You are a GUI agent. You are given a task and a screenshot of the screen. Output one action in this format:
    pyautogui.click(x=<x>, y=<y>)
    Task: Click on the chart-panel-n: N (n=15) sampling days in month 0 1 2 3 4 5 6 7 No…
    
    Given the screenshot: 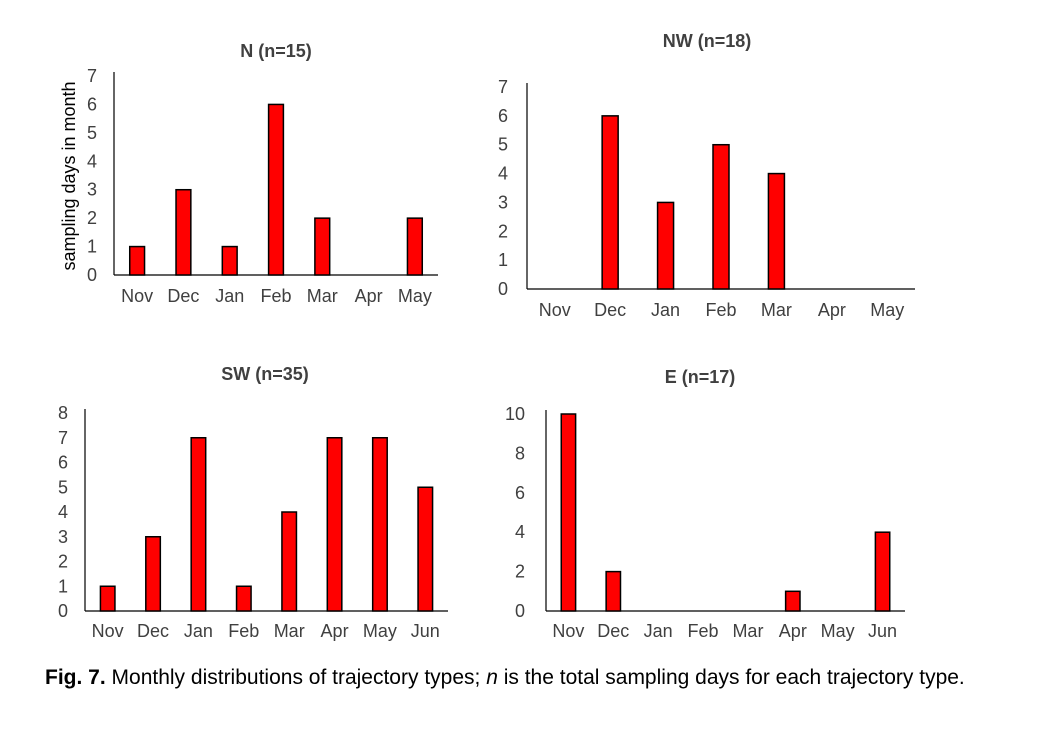 What is the action you would take?
    pyautogui.click(x=248, y=173)
    